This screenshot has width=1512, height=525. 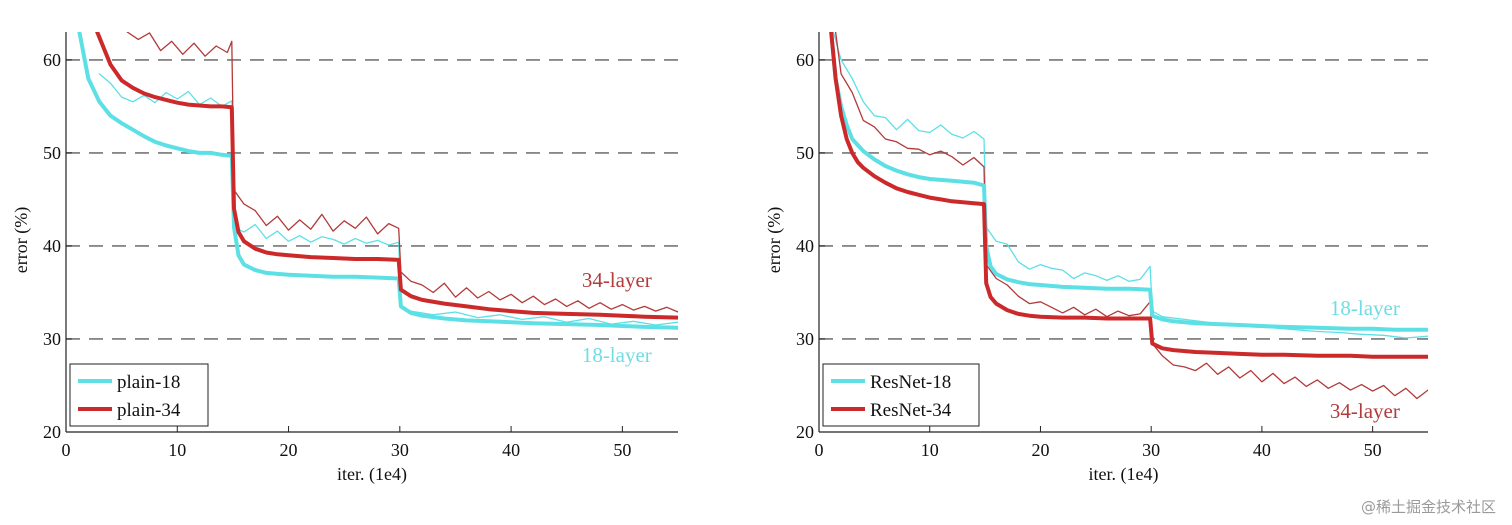 I want to click on legend-label-plain-34: plain-34, so click(x=149, y=410).